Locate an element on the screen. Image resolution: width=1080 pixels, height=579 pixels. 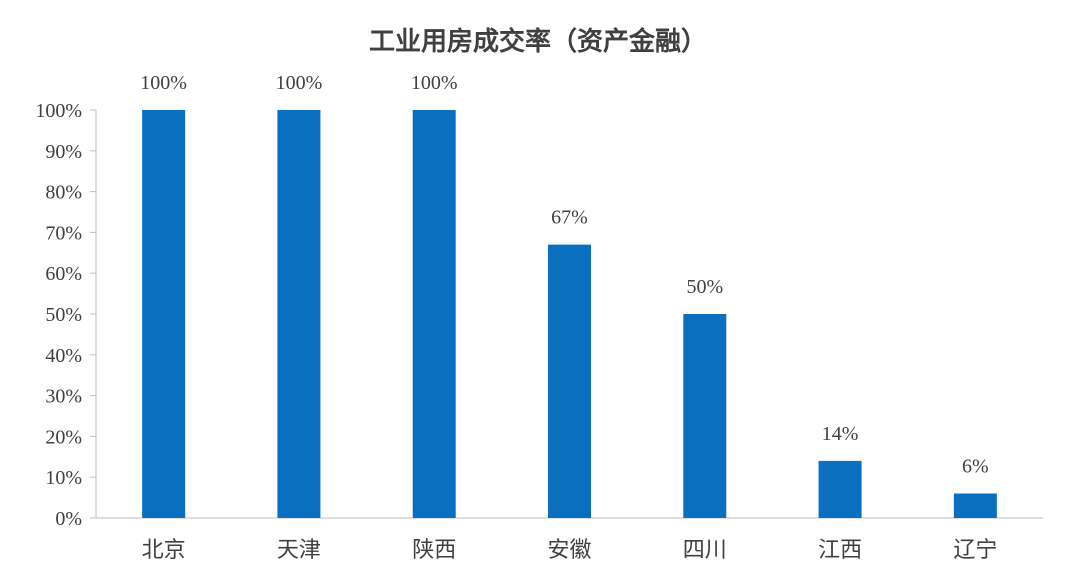
x-tick-label: 江西 is located at coordinates (840, 550).